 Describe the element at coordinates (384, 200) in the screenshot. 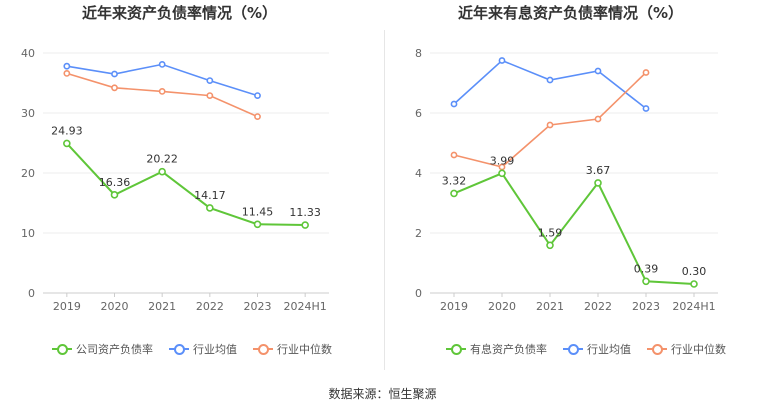

I see `panel-divider` at that location.